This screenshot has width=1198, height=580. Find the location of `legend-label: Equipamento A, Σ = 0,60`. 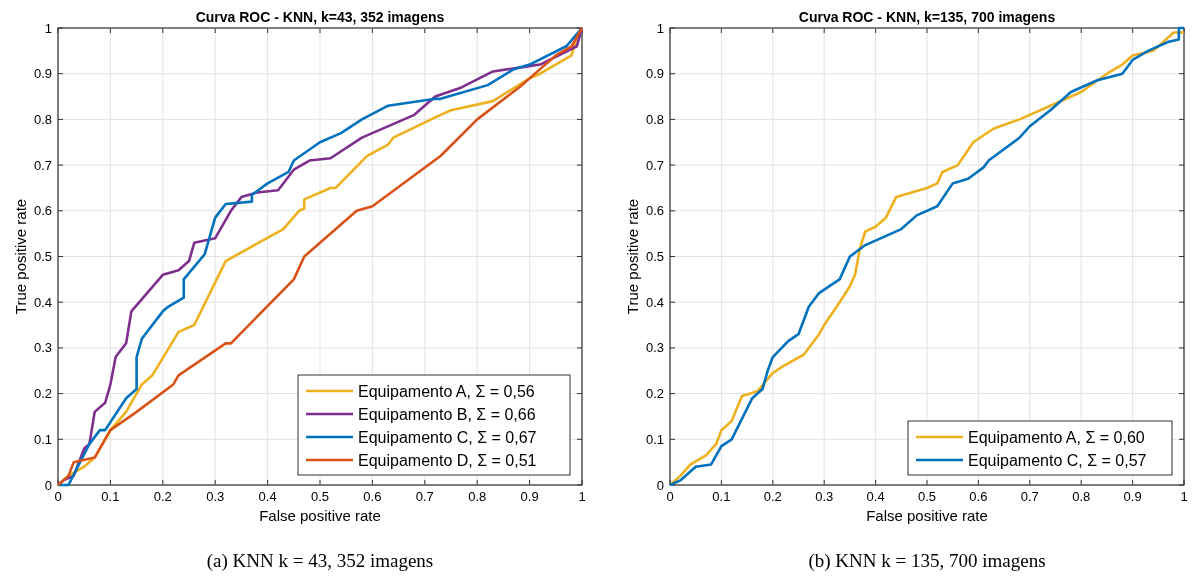

legend-label: Equipamento A, Σ = 0,60 is located at coordinates (1056, 437).